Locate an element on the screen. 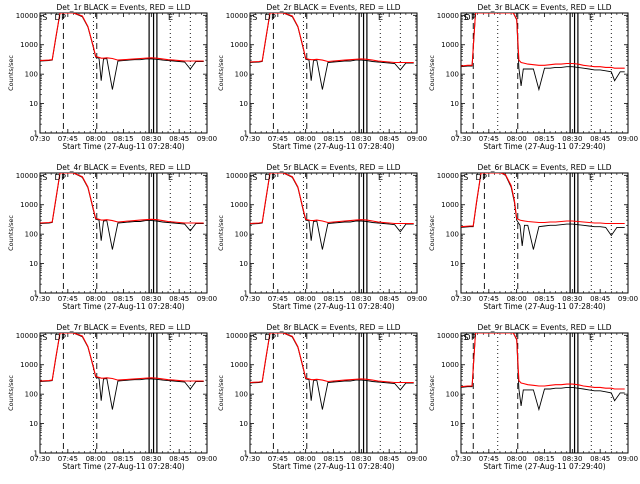 The height and width of the screenshot is (484, 640). chart-title: Det_6r BLACK = Events, RED = LLD is located at coordinates (544, 167).